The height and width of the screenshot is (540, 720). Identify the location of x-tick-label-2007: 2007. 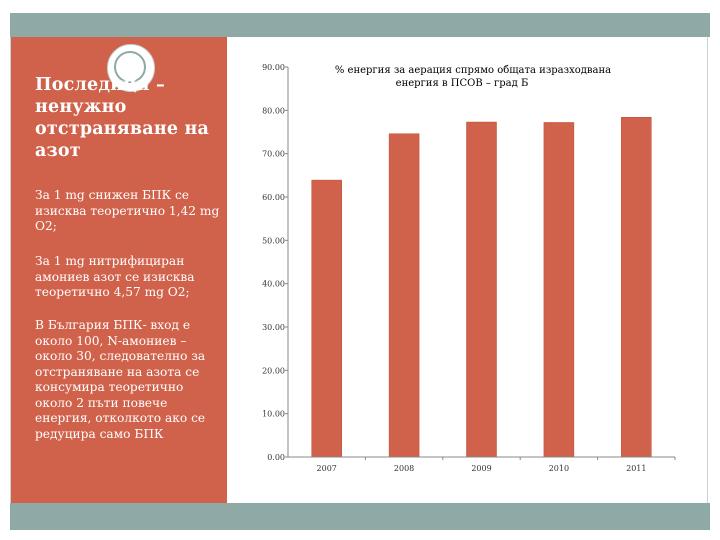
(327, 468).